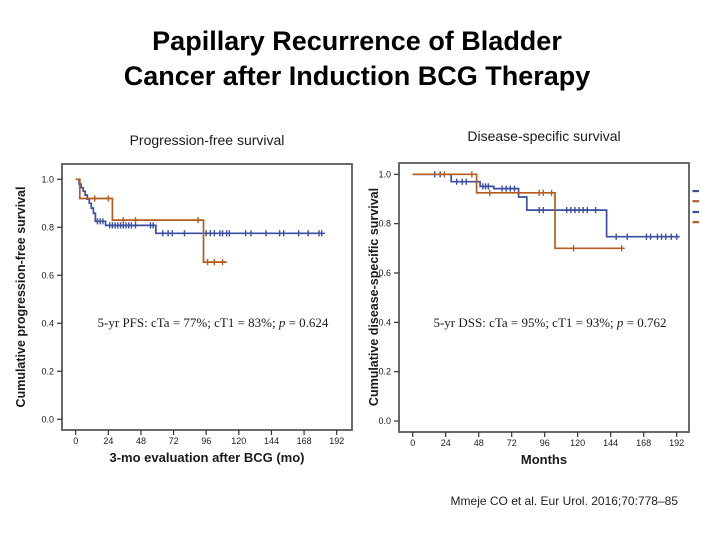  Describe the element at coordinates (141, 441) in the screenshot. I see `pfs-x-tick-label: 48` at that location.